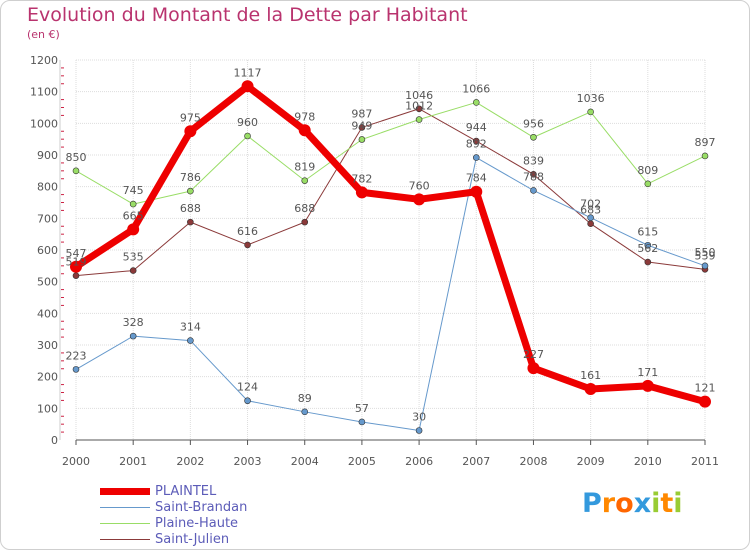 The image size is (750, 550). I want to click on x-tick-label: 2007, so click(476, 461).